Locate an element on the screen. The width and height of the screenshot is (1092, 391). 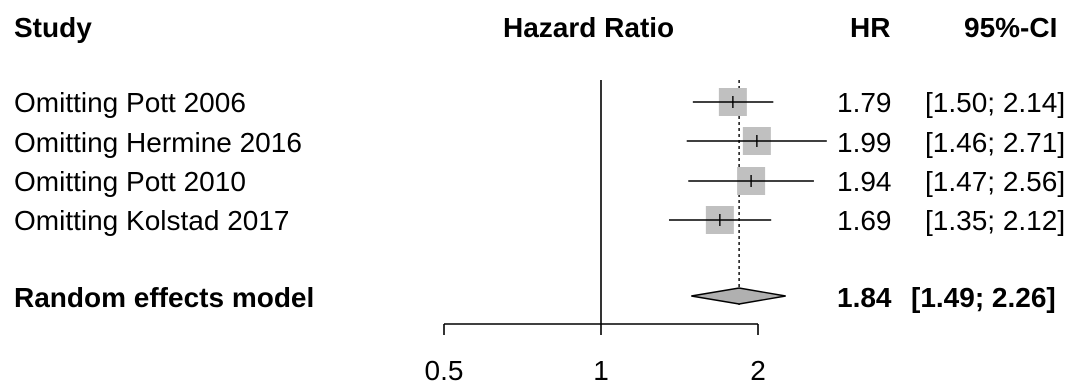
study-label-1: Omitting Pott 2006 is located at coordinates (130, 102).